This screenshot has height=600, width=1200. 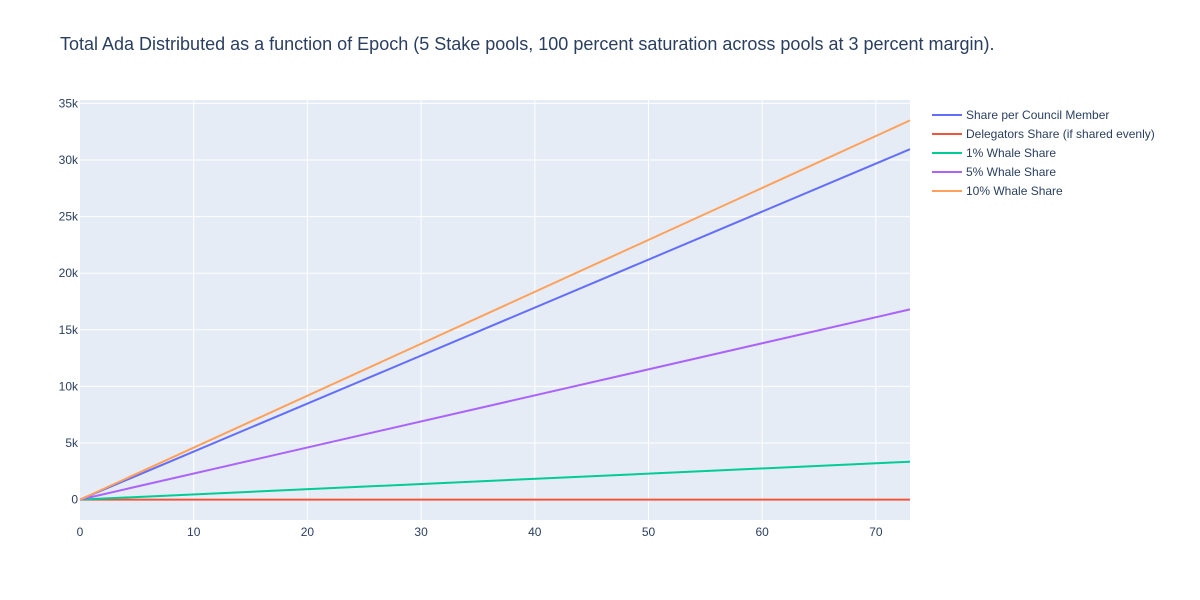 I want to click on legend-item: Share per Council Member, so click(x=1020, y=115).